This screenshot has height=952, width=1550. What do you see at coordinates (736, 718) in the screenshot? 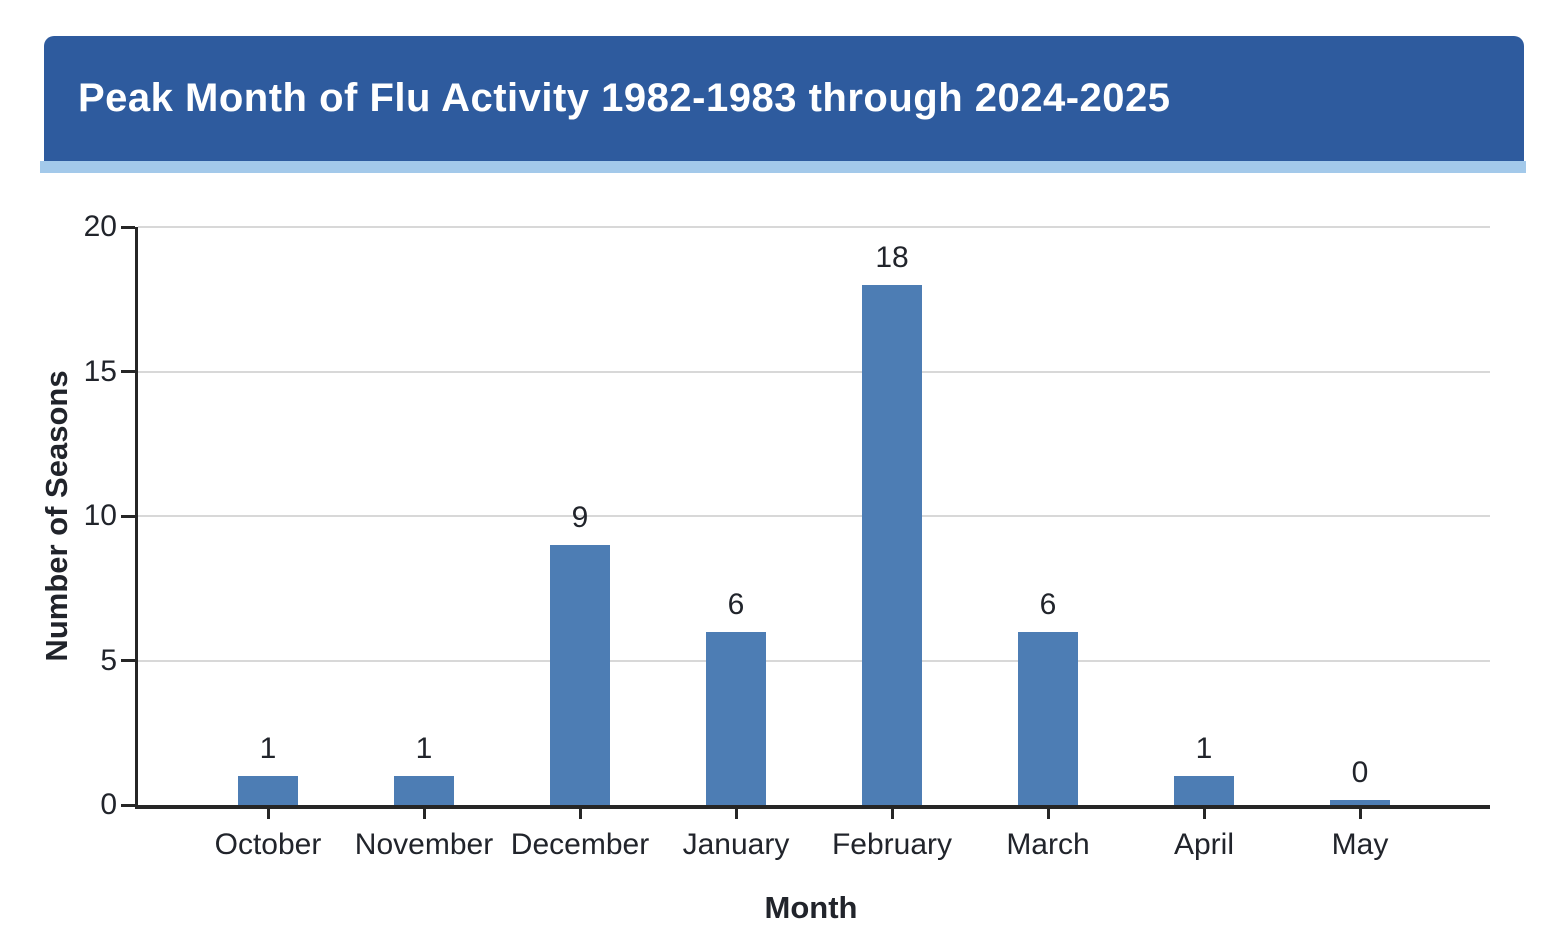
I see `bar-january` at bounding box center [736, 718].